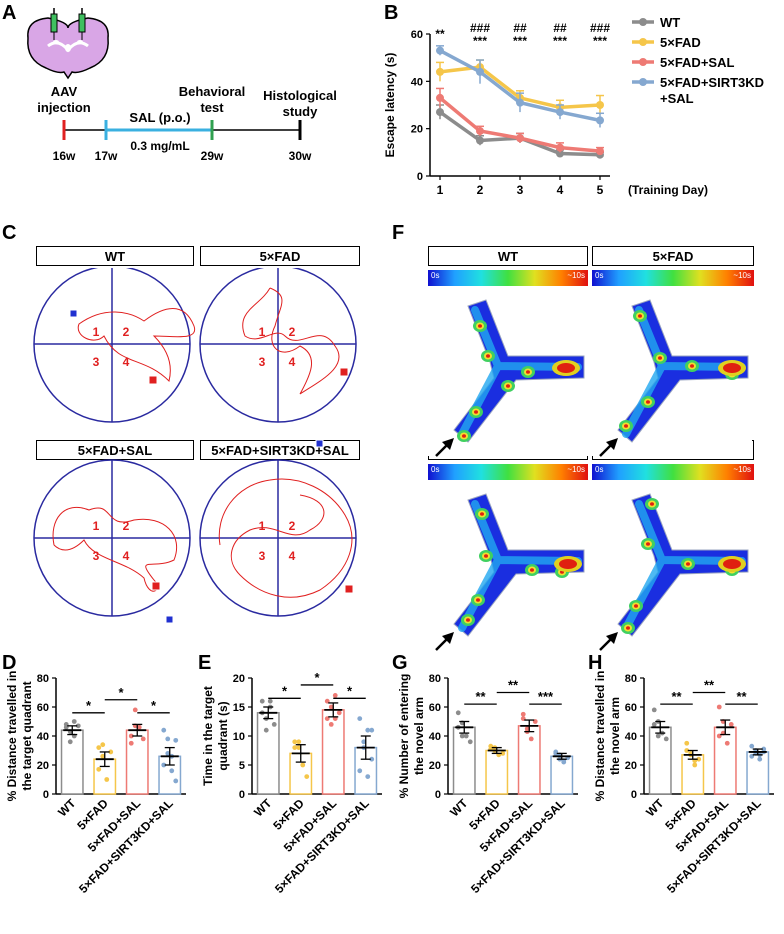 The image size is (784, 934). Describe the element at coordinates (212, 156) in the screenshot. I see `week-29: 29w` at that location.